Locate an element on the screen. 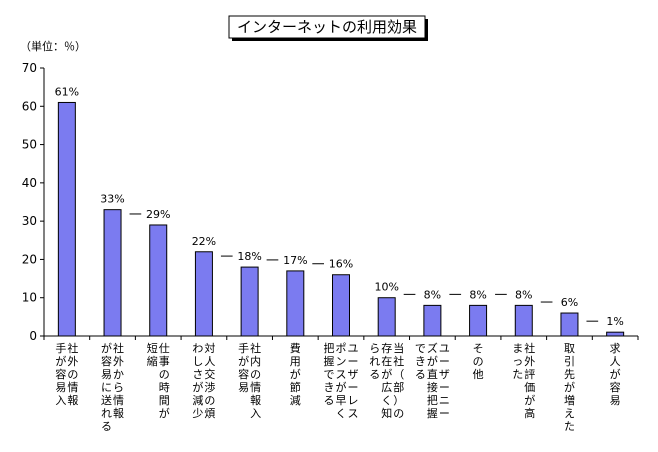 The image size is (658, 452). y-tick-label: 50 is located at coordinates (29, 145).